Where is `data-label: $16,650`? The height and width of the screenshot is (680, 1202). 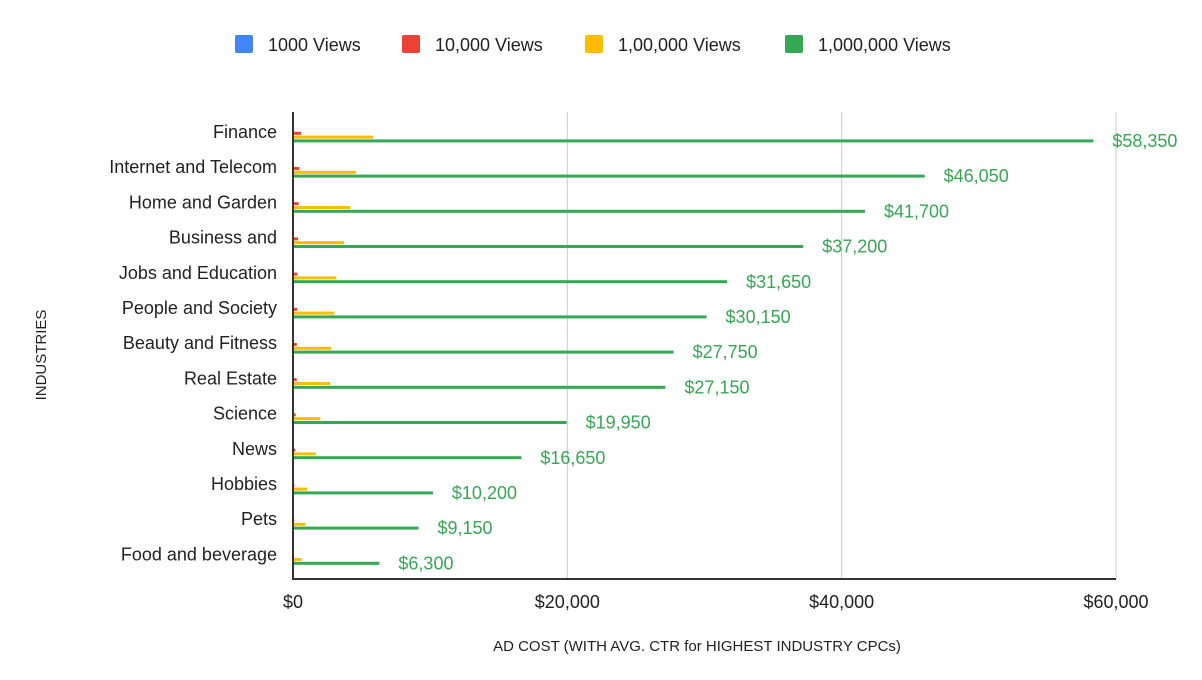
data-label: $16,650 is located at coordinates (572, 458).